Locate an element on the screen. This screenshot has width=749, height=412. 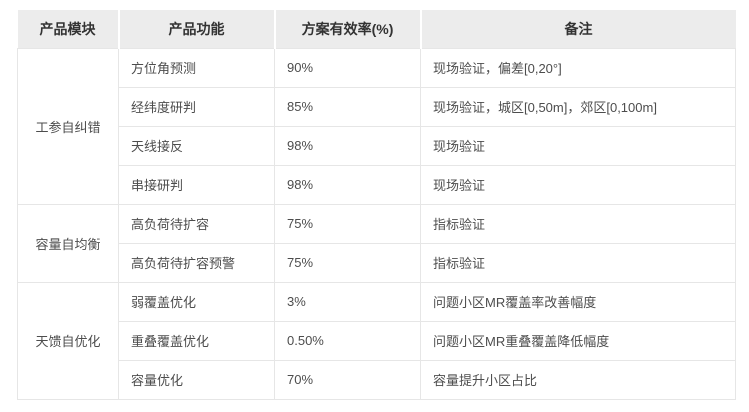
header-row: 产品模块 产品功能 方案有效率(%) 备注 is located at coordinates (376, 29).